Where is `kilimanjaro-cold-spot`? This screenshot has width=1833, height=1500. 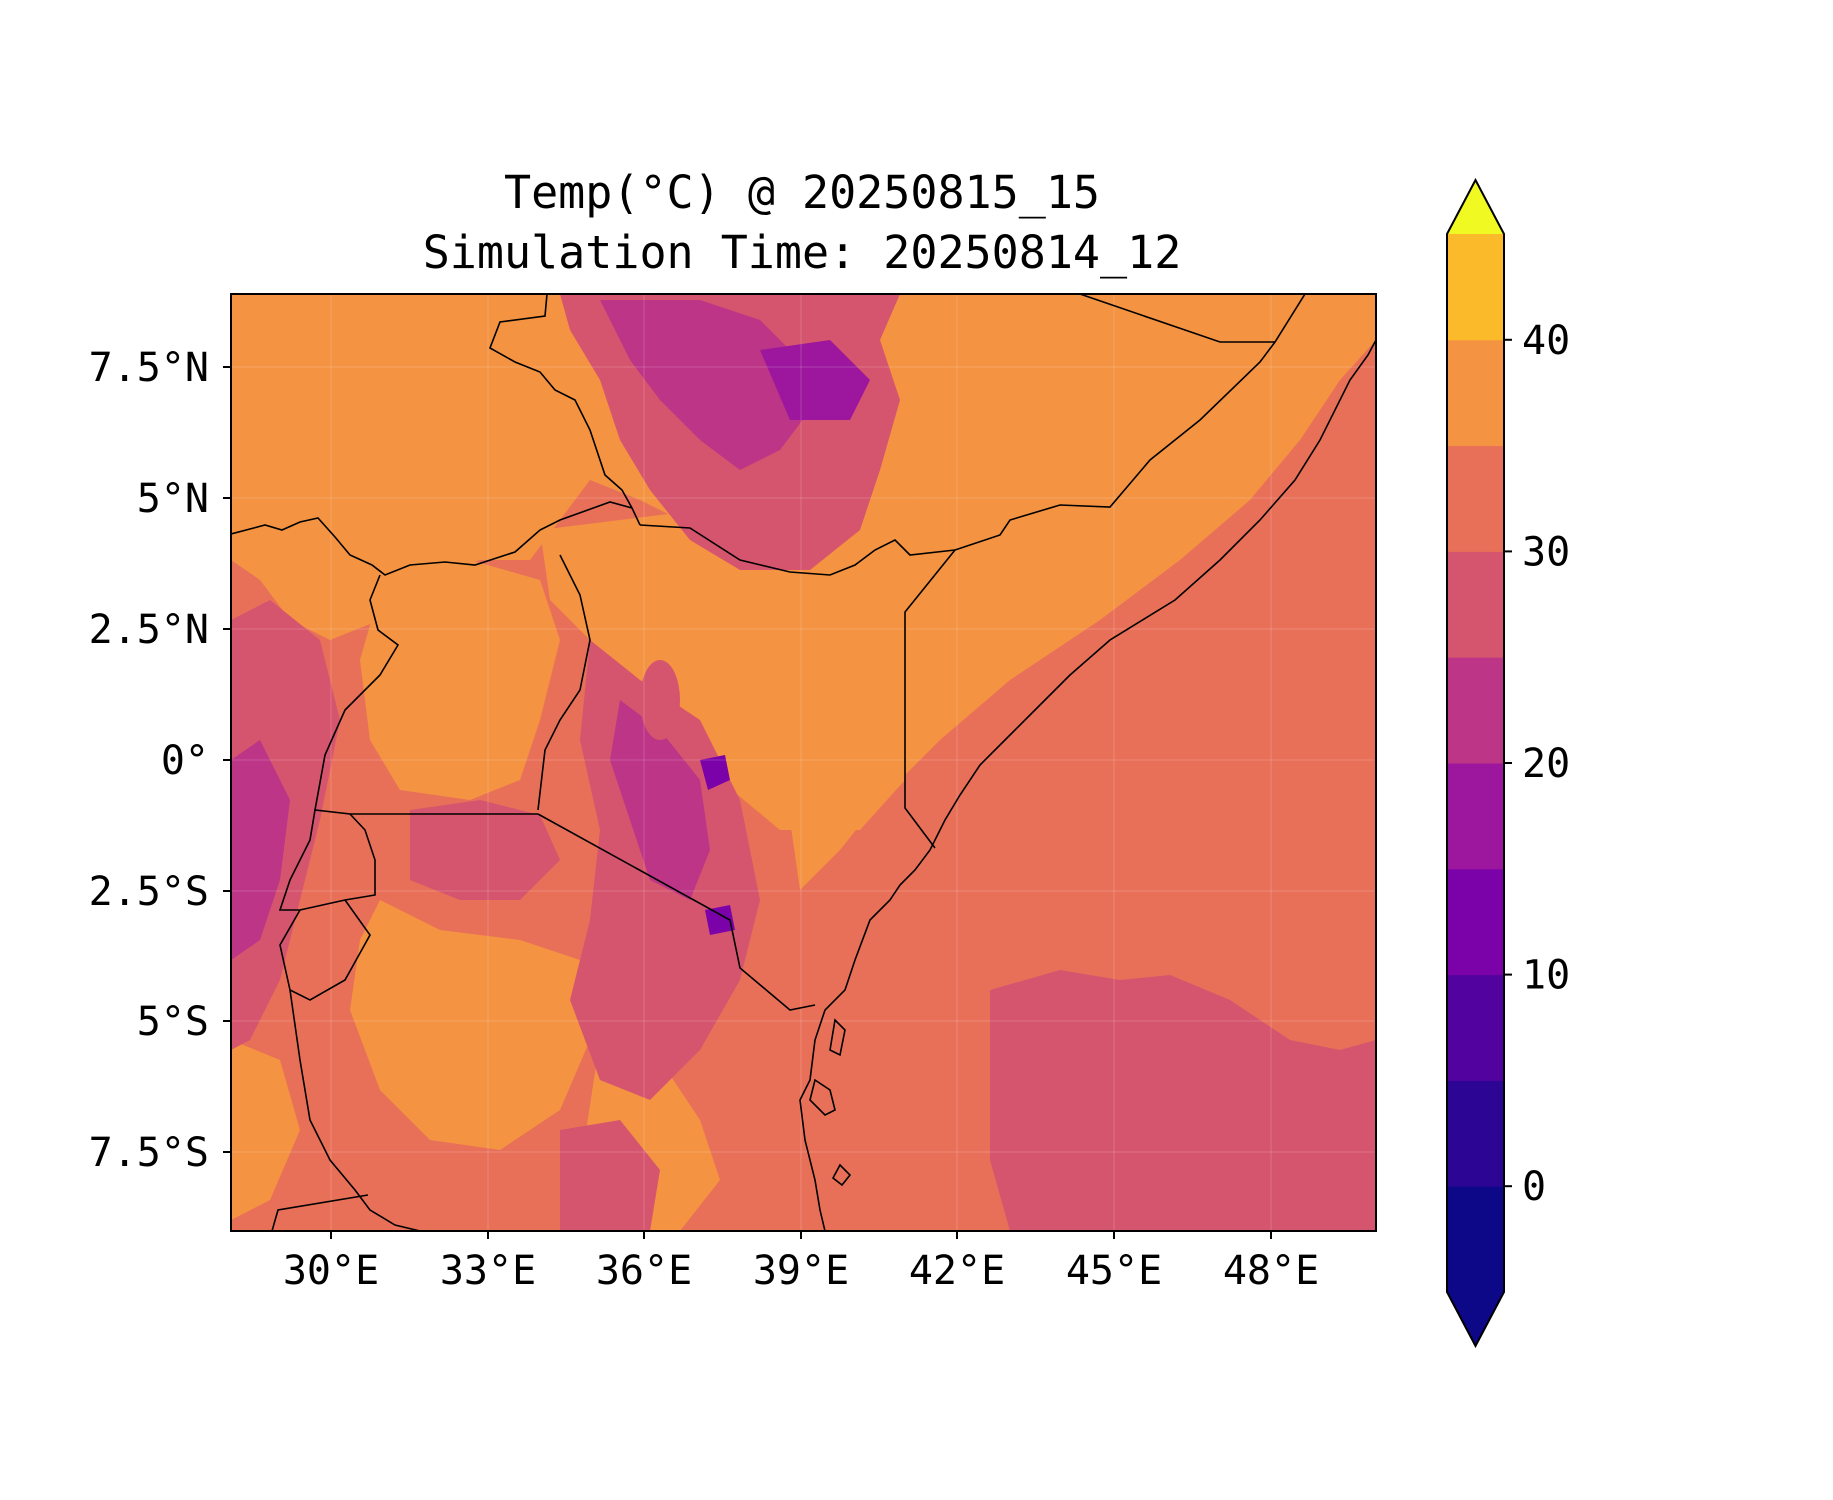
kilimanjaro-cold-spot is located at coordinates (720, 920).